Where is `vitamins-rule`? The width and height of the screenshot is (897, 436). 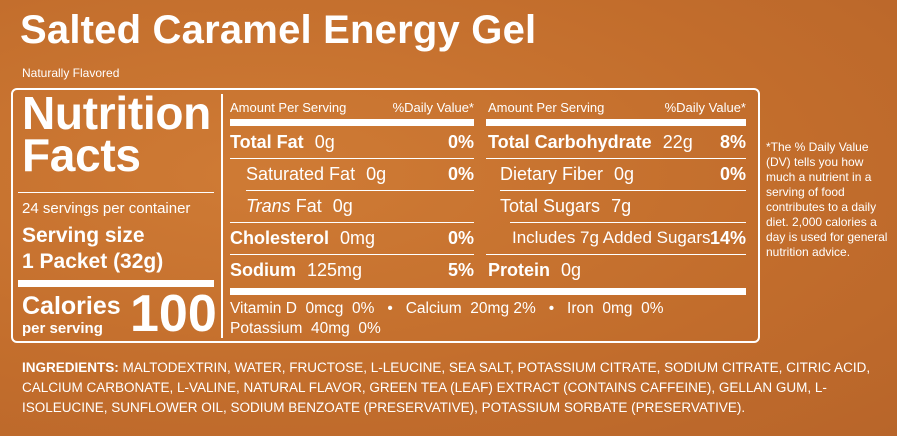
vitamins-rule is located at coordinates (488, 291).